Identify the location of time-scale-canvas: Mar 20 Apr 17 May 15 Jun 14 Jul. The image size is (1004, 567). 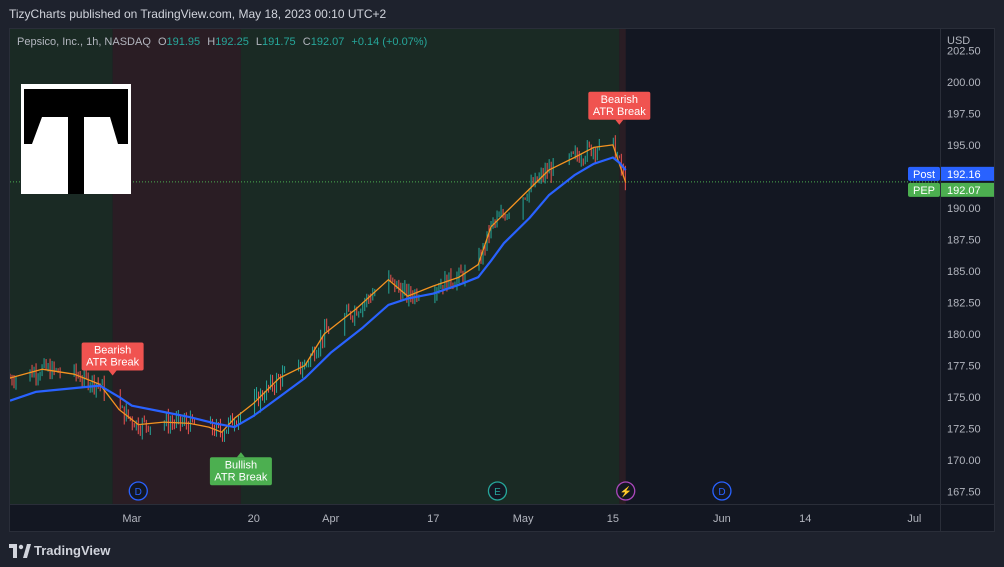
(521, 519).